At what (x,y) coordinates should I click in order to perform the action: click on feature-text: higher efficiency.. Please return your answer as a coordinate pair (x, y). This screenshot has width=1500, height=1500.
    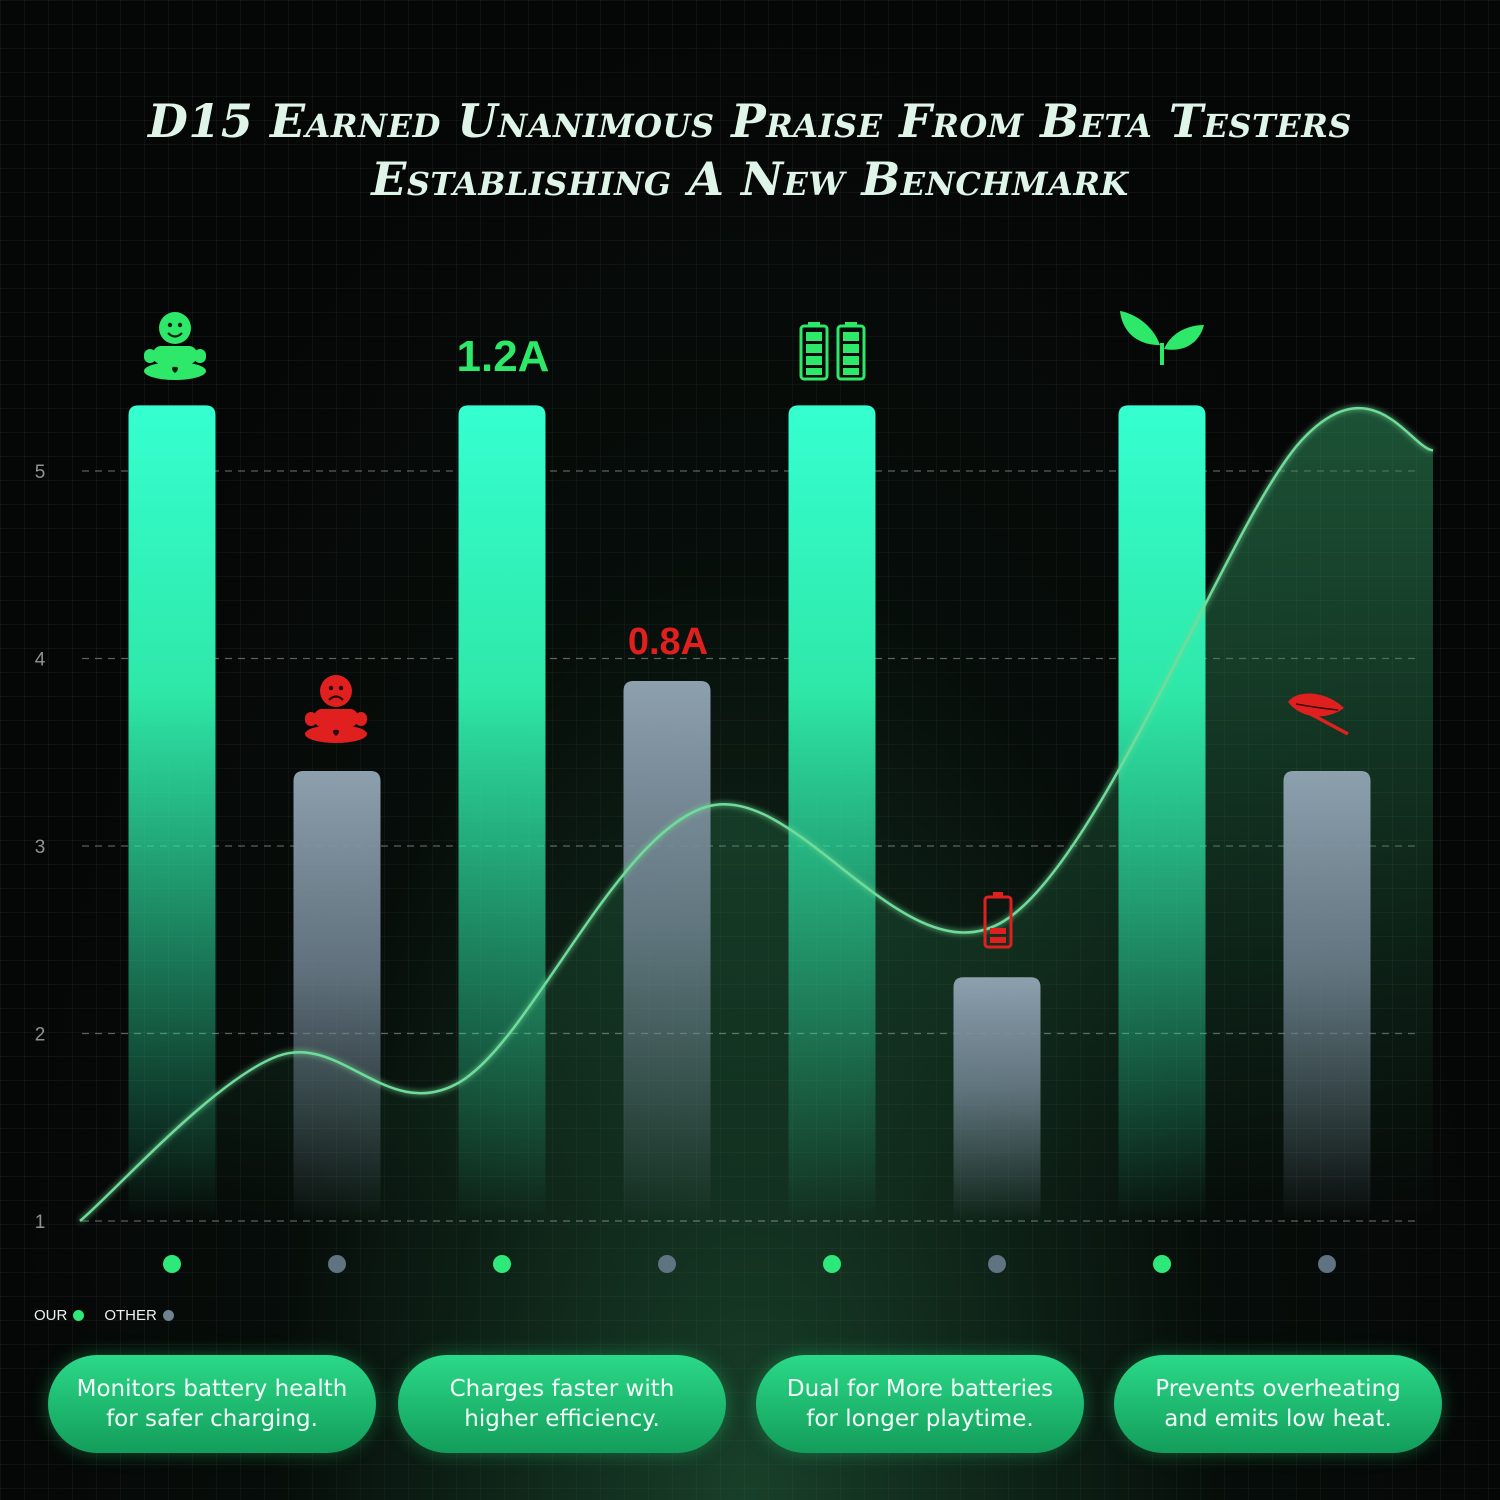
    Looking at the image, I should click on (562, 1419).